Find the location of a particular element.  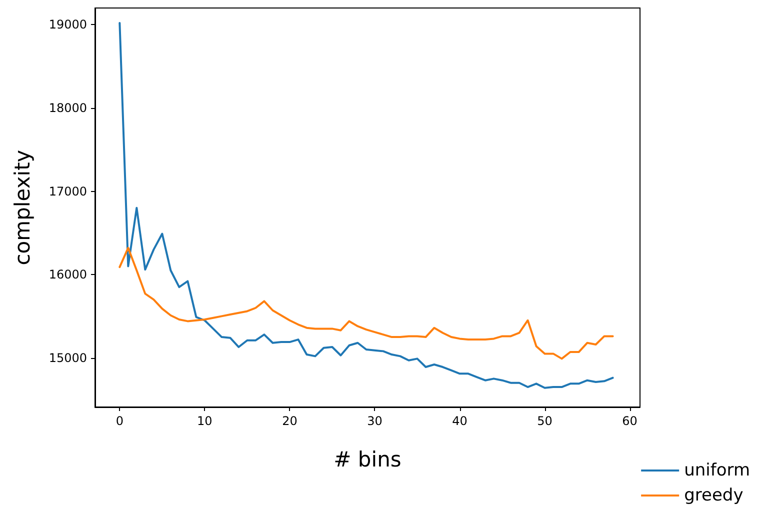

legend-label: greedy is located at coordinates (714, 496).